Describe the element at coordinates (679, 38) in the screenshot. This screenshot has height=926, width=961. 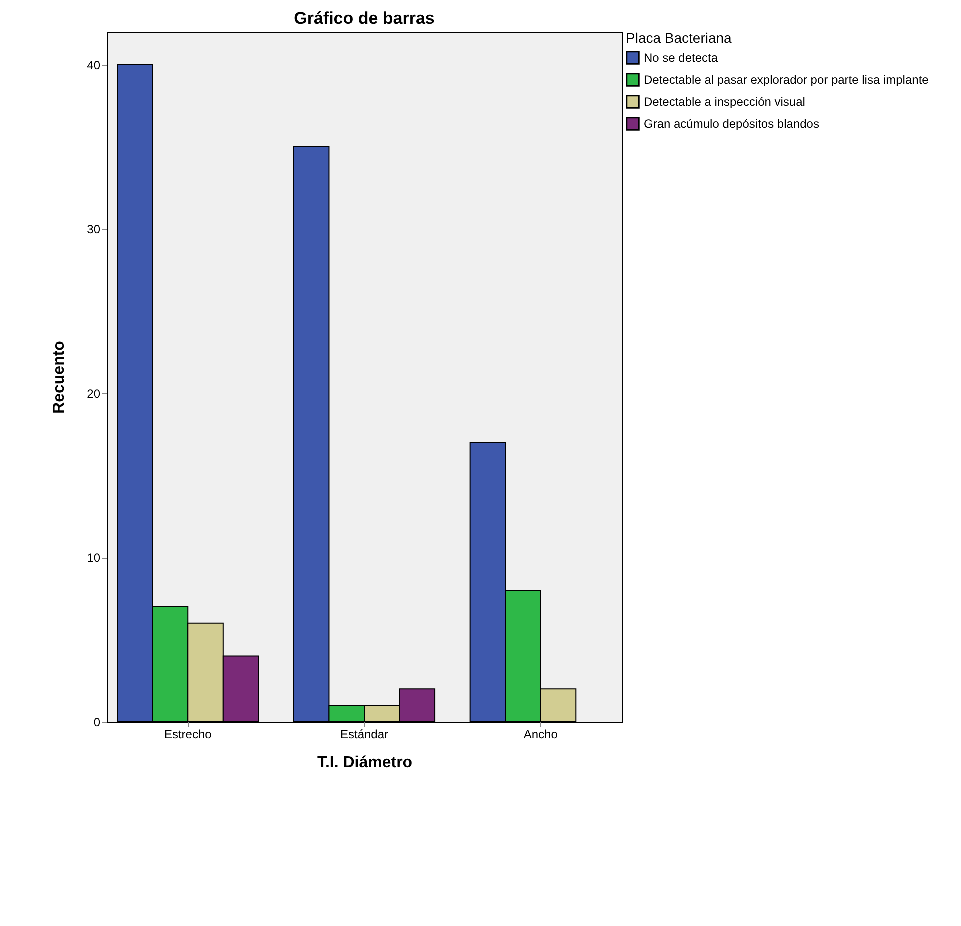
I see `legend-title: Placa Bacteriana` at that location.